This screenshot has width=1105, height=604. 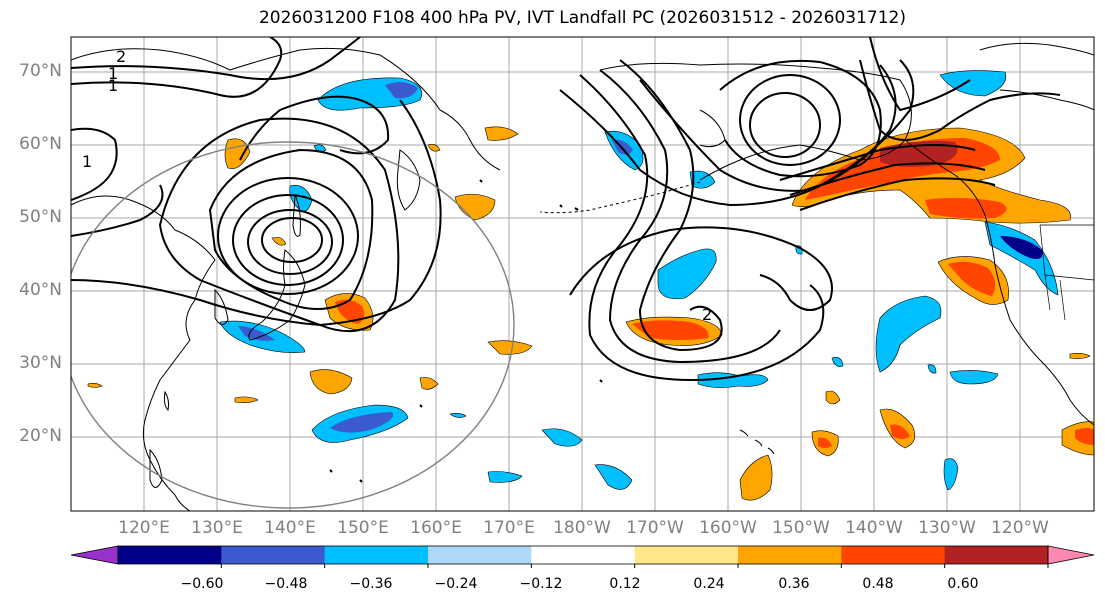 What do you see at coordinates (541, 584) in the screenshot?
I see `colorbar-tick-label: −0.12` at bounding box center [541, 584].